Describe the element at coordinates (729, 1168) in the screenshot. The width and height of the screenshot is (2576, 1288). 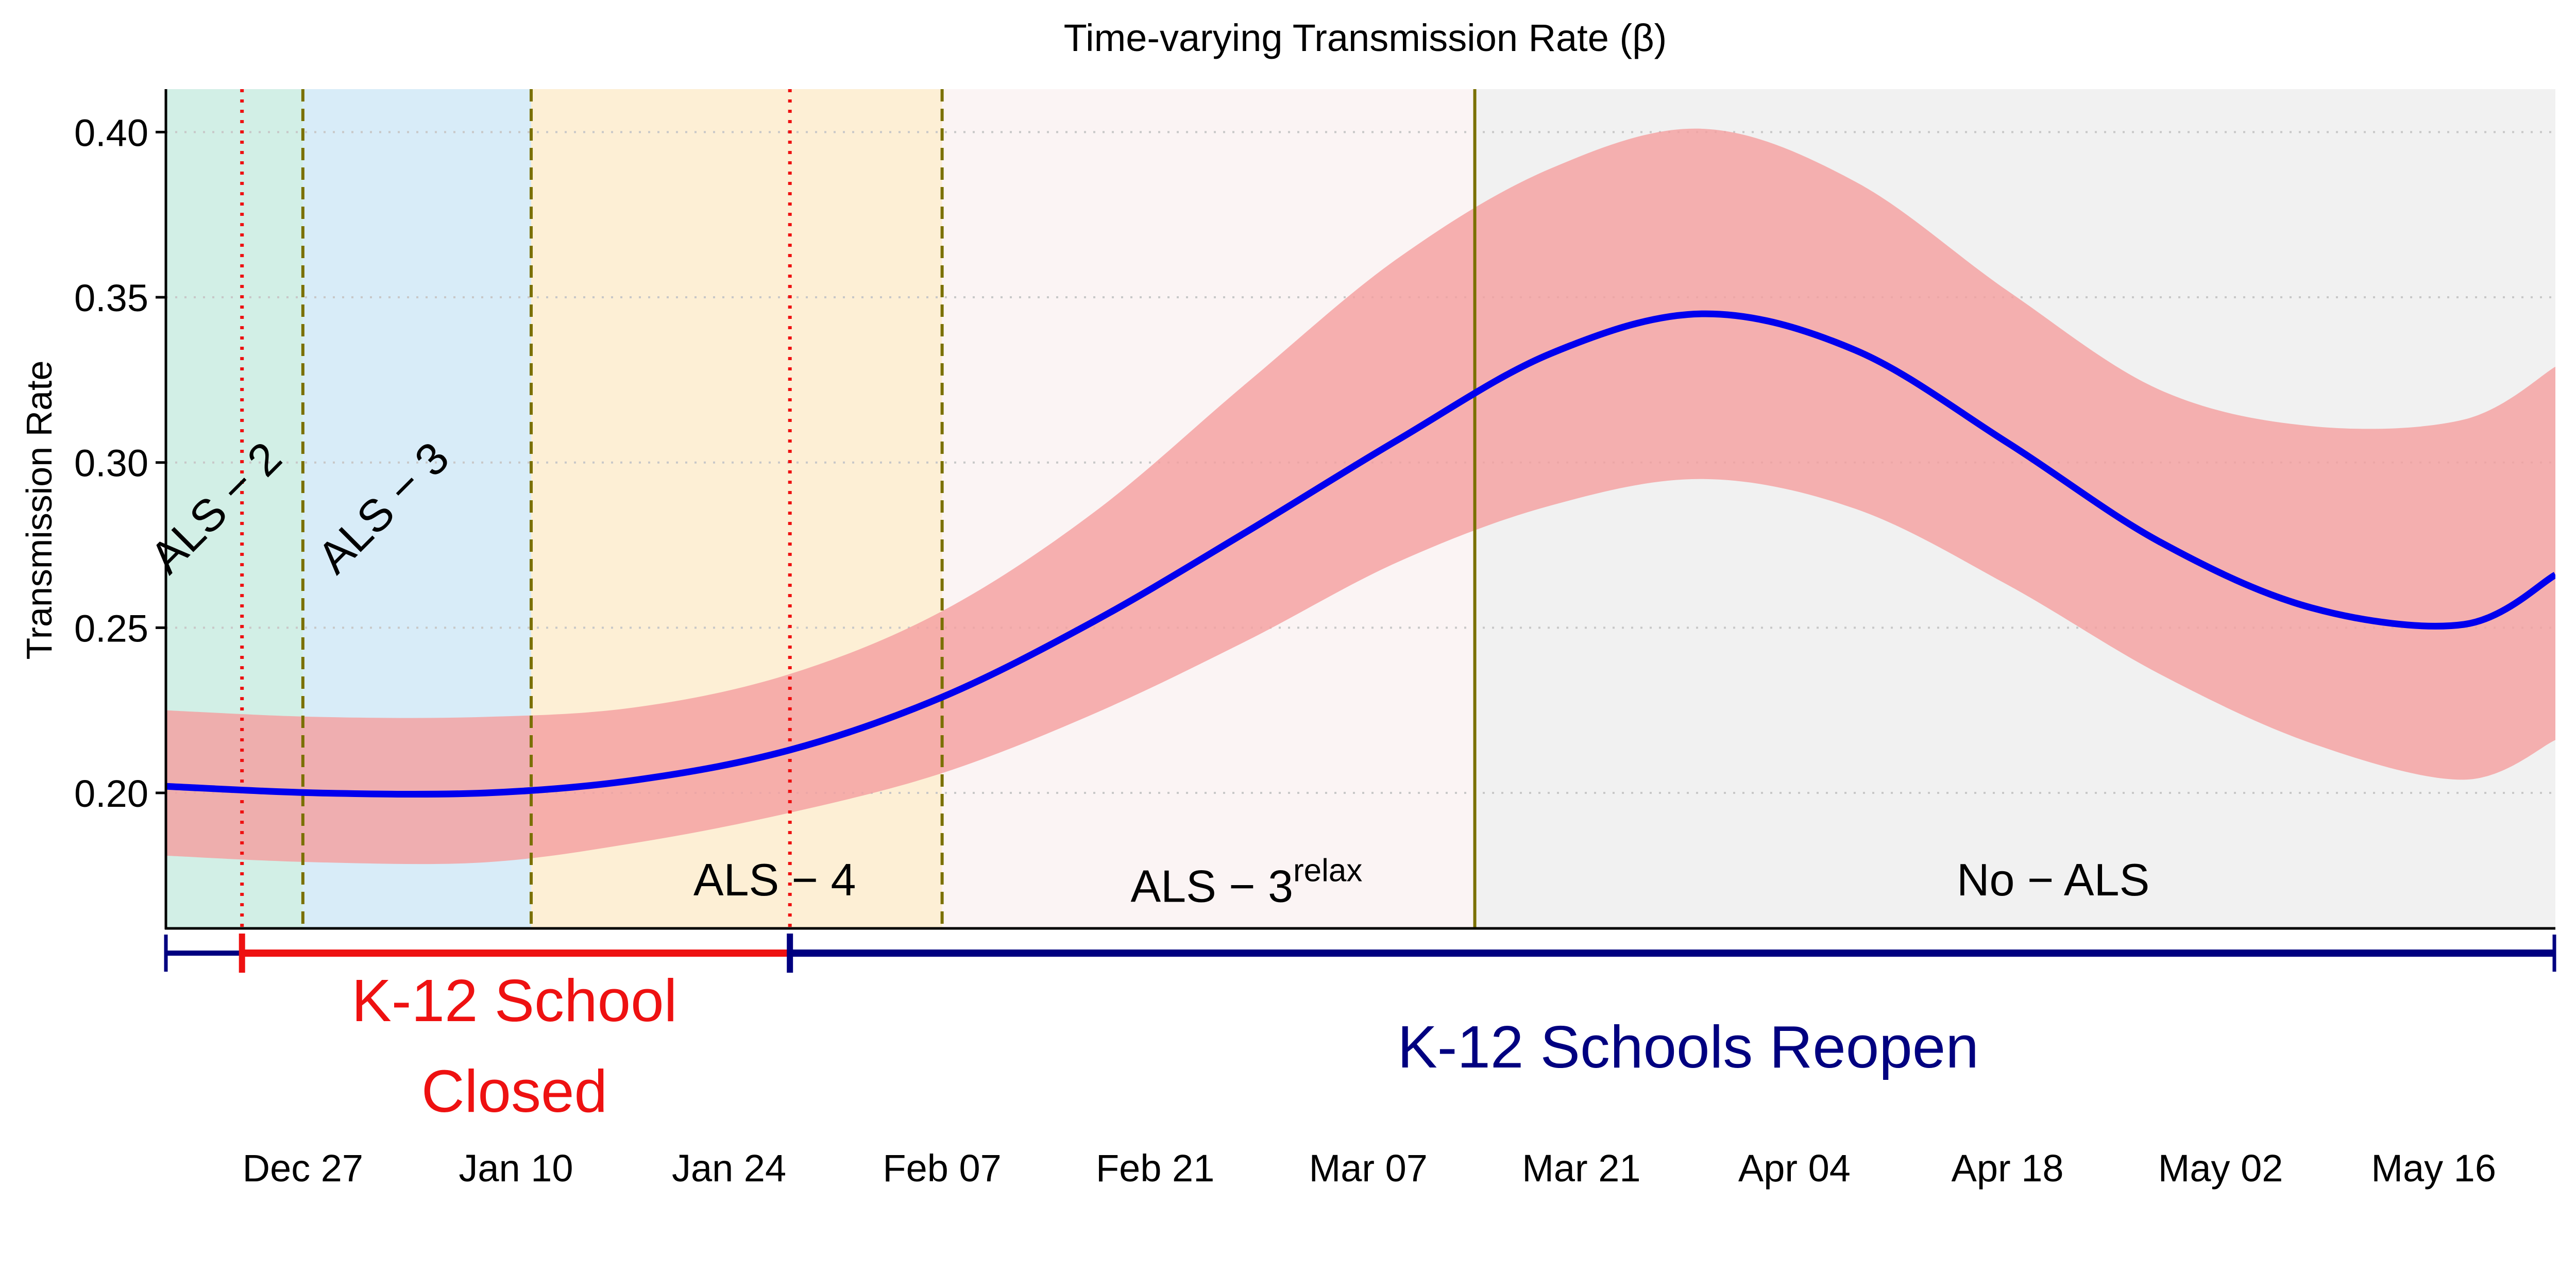
I see `x-tick-label: Jan 24` at that location.